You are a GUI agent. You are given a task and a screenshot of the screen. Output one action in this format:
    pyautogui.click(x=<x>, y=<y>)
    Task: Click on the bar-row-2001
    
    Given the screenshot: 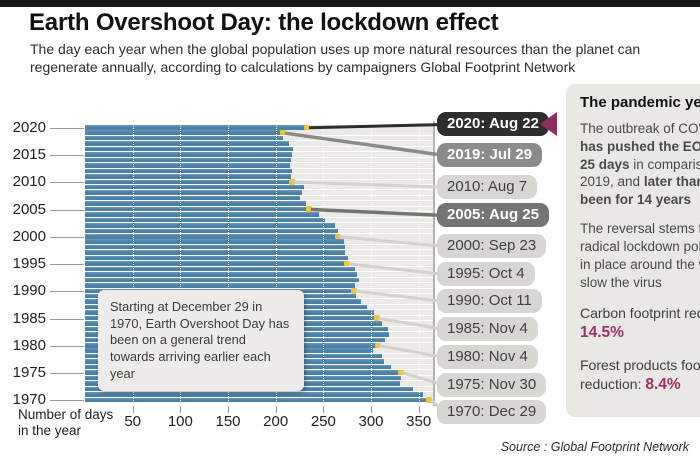 What is the action you would take?
    pyautogui.click(x=259, y=231)
    